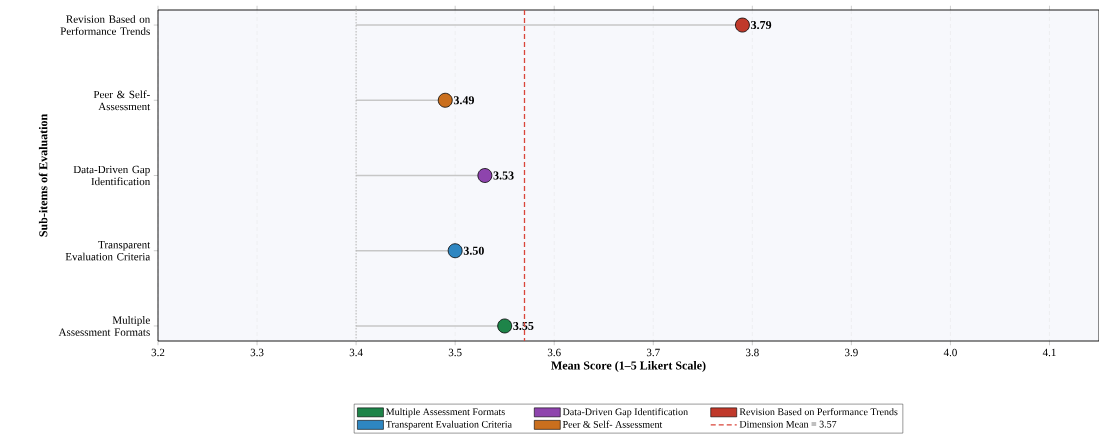 This screenshot has height=448, width=1099. What do you see at coordinates (112, 175) in the screenshot?
I see `y-tick-label: Data-Driven Gap Identification` at bounding box center [112, 175].